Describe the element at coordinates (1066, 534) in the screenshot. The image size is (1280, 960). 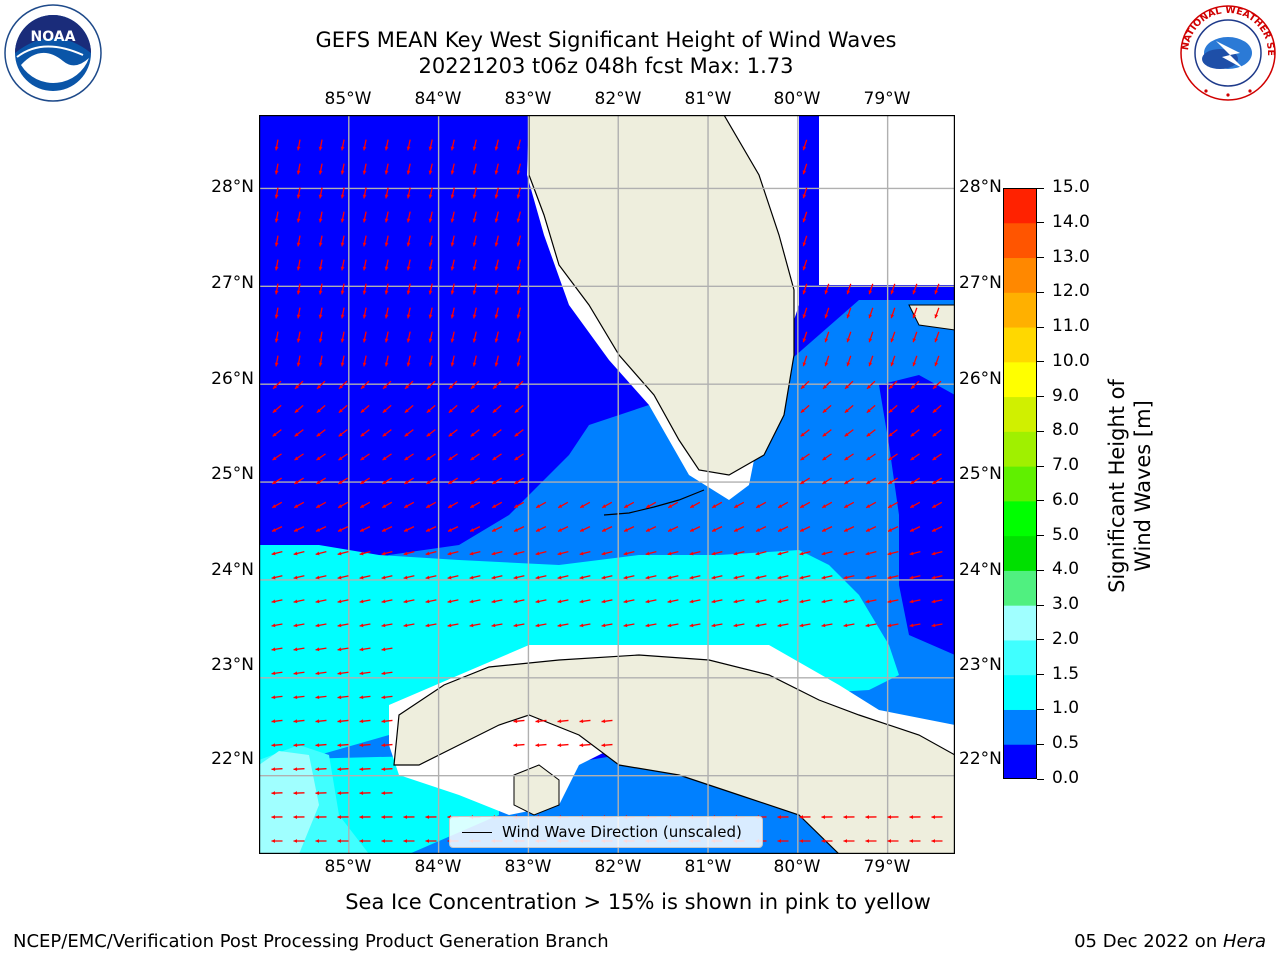
I see `colorbar-tick-label: 5.0` at that location.